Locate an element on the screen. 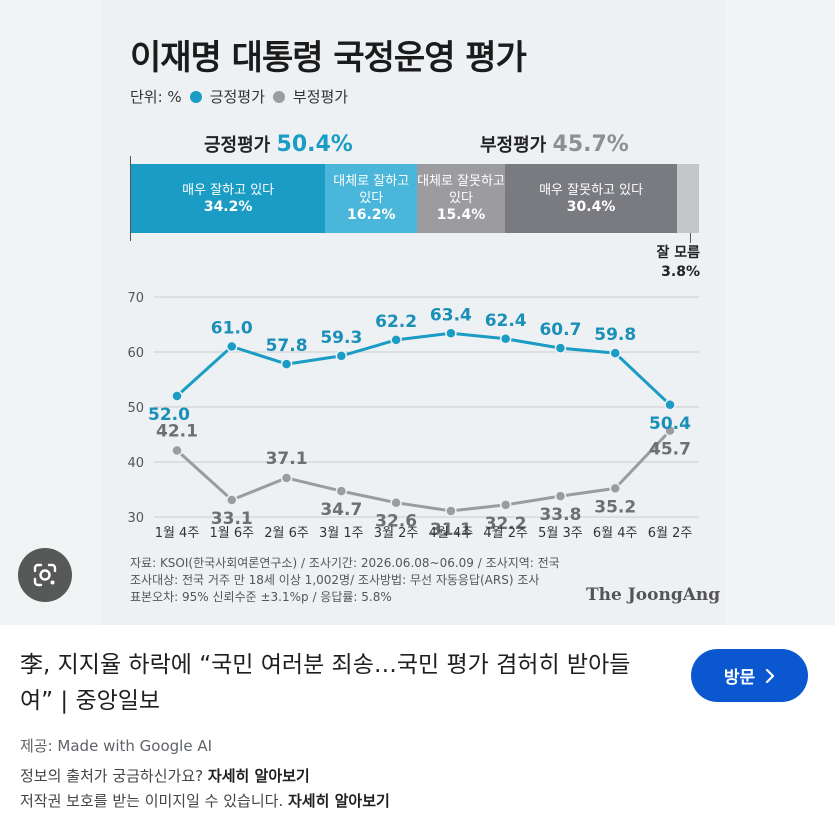 This screenshot has width=835, height=829. y-tick-label: 70 is located at coordinates (135, 298).